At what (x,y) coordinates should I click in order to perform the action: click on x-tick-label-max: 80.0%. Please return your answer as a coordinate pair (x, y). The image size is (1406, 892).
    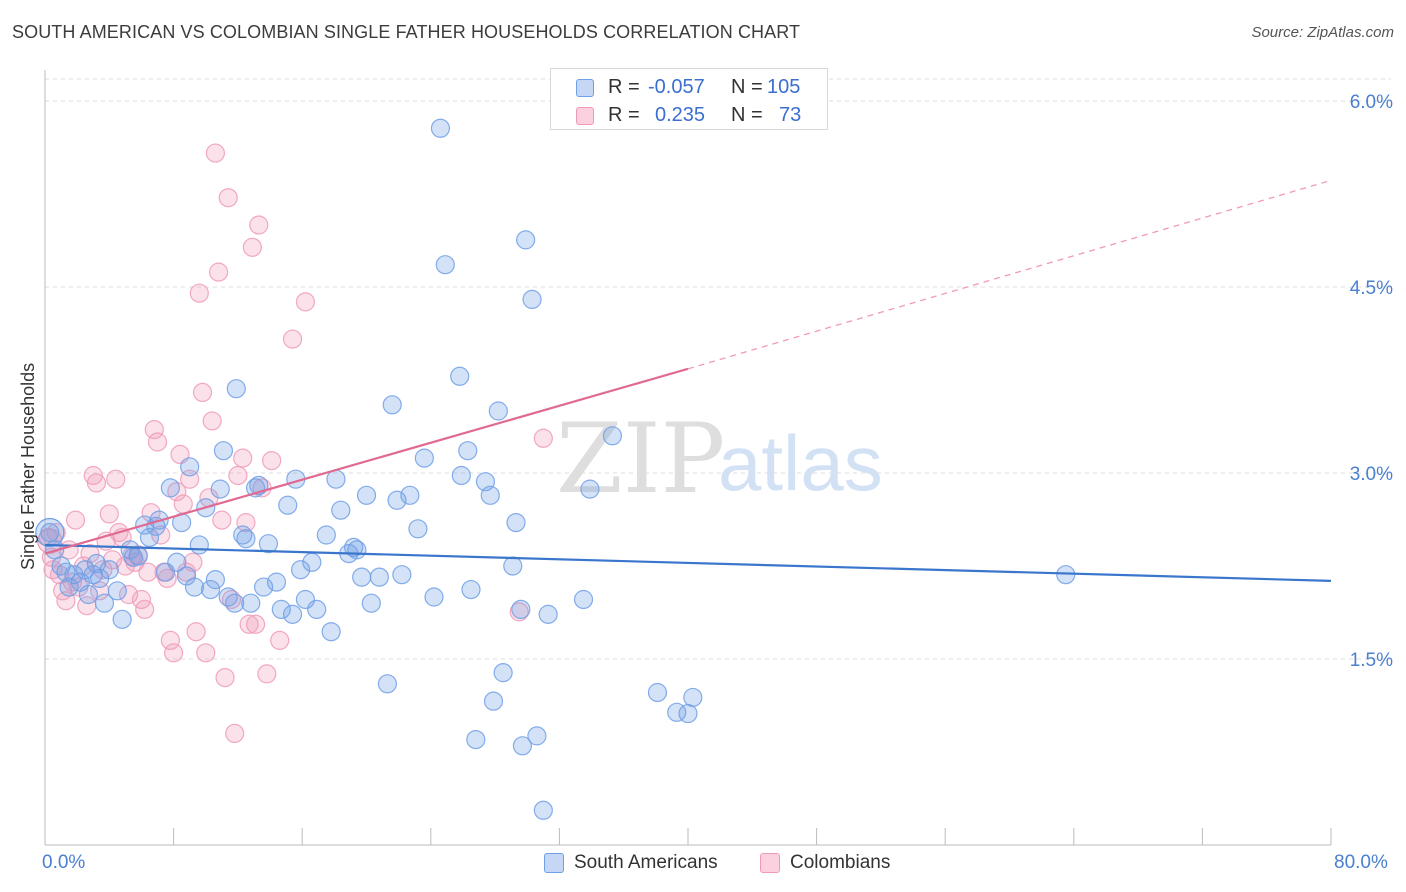
    Looking at the image, I should click on (1361, 862).